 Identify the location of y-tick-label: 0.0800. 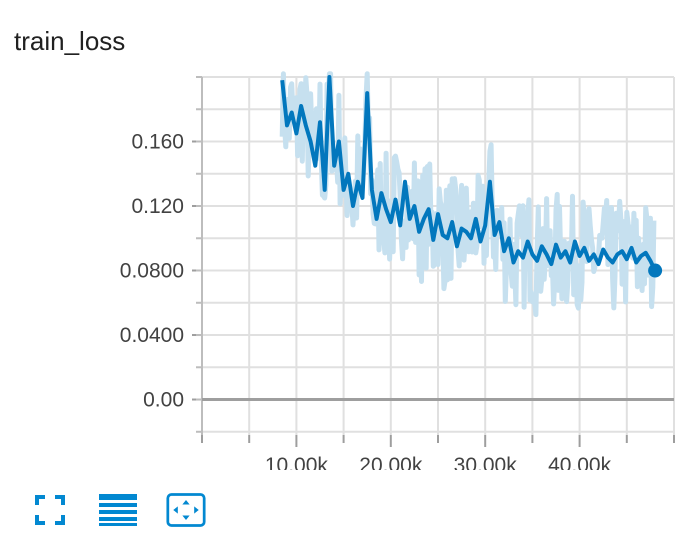
(152, 271).